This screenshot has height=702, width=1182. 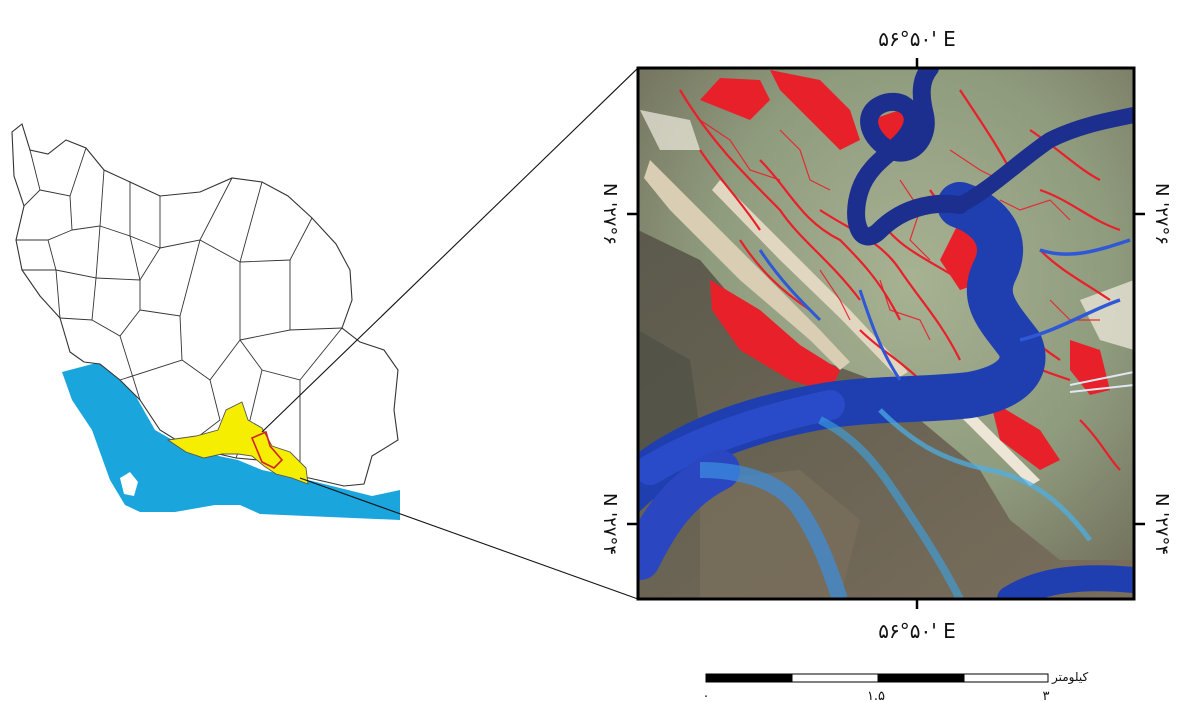 I want to click on province-borders, so click(x=179, y=311).